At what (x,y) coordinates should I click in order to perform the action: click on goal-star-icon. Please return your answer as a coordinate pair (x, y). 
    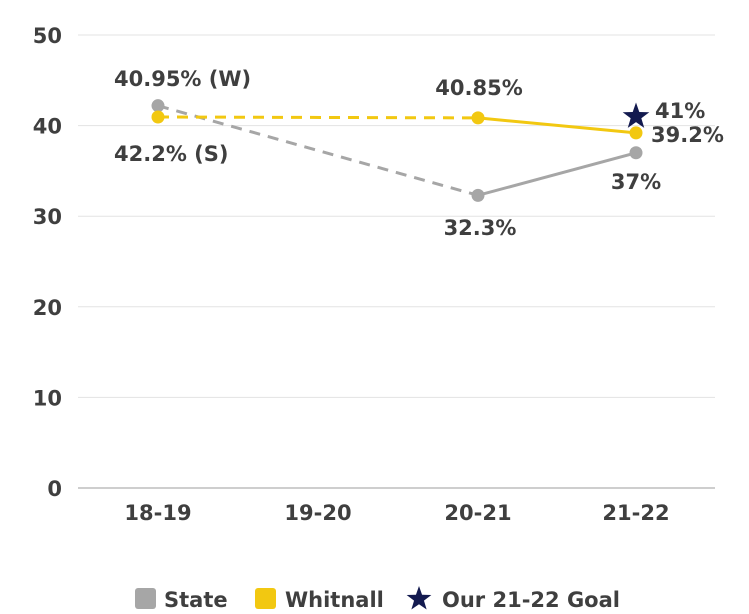
    Looking at the image, I should click on (636, 115).